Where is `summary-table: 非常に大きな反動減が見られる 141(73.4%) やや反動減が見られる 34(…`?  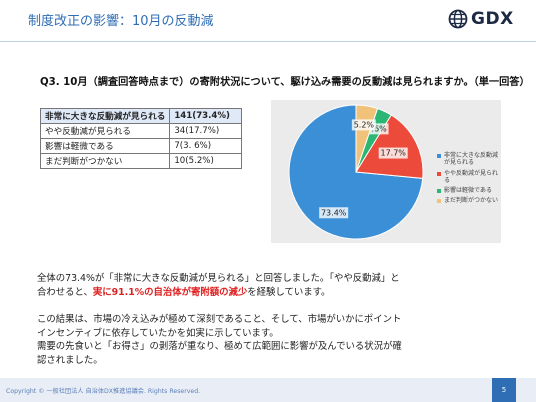 summary-table: 非常に大きな反動減が見られる 141(73.4%) やや反動減が見られる 34(… is located at coordinates (140, 138).